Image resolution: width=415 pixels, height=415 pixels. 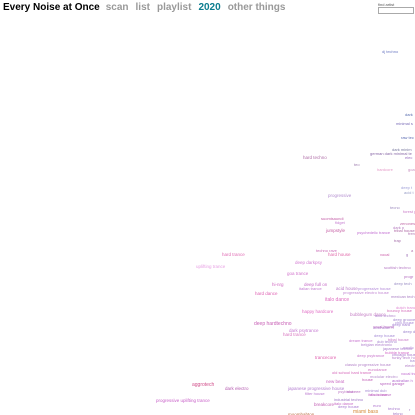 What do you see at coordinates (407, 137) in the screenshot?
I see `genre-label: raw tec` at bounding box center [407, 137].